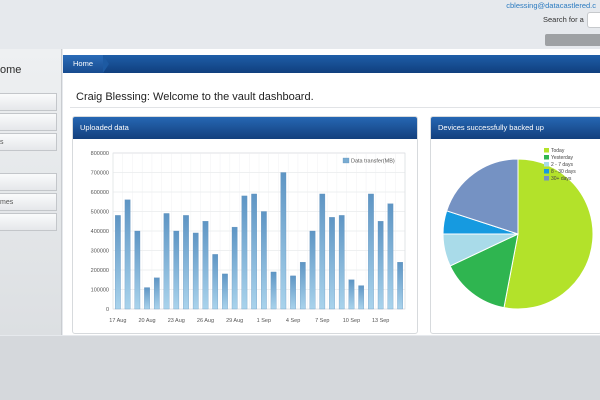 This screenshot has height=400, width=600. Describe the element at coordinates (11, 70) in the screenshot. I see `sidebar-title: ome` at that location.